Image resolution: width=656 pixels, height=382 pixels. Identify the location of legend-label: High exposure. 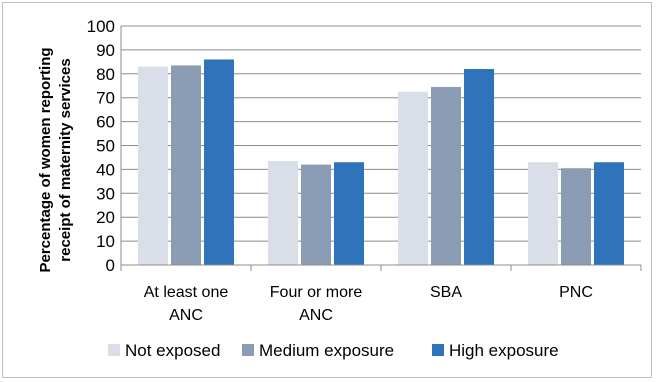
(504, 350).